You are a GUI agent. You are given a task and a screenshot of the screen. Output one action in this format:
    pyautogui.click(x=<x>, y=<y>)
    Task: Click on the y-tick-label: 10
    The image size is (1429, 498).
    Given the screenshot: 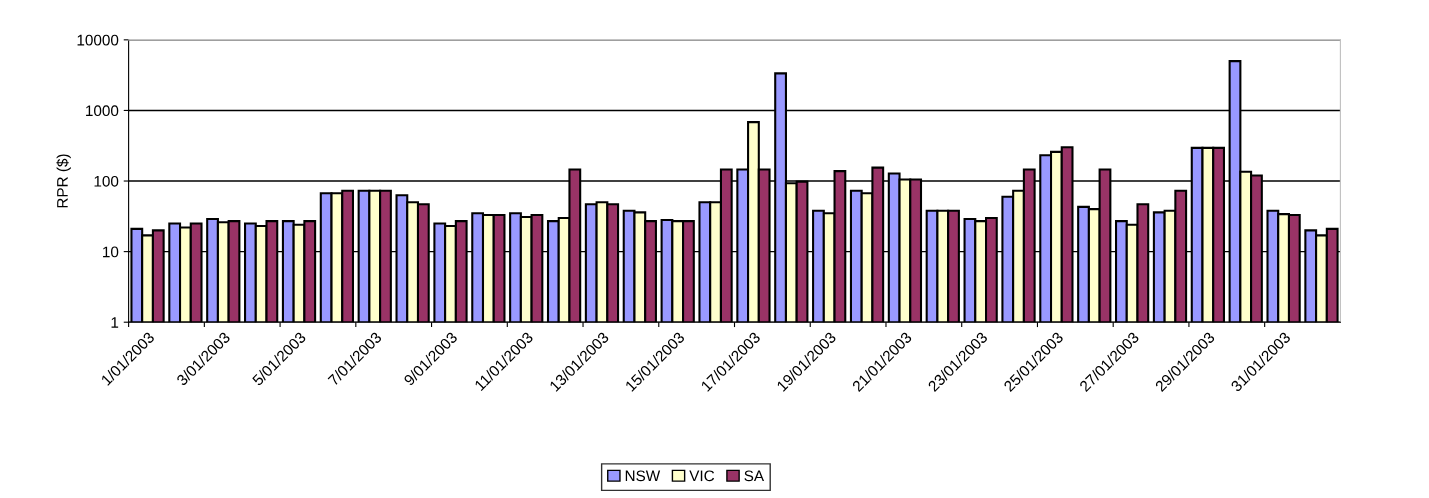 What is the action you would take?
    pyautogui.click(x=111, y=252)
    